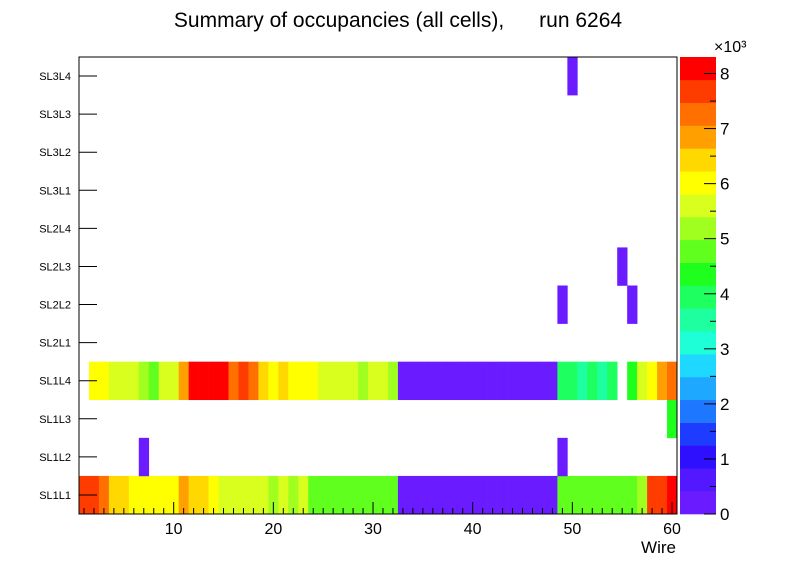  I want to click on y-tick-label: SL3L2, so click(55, 153).